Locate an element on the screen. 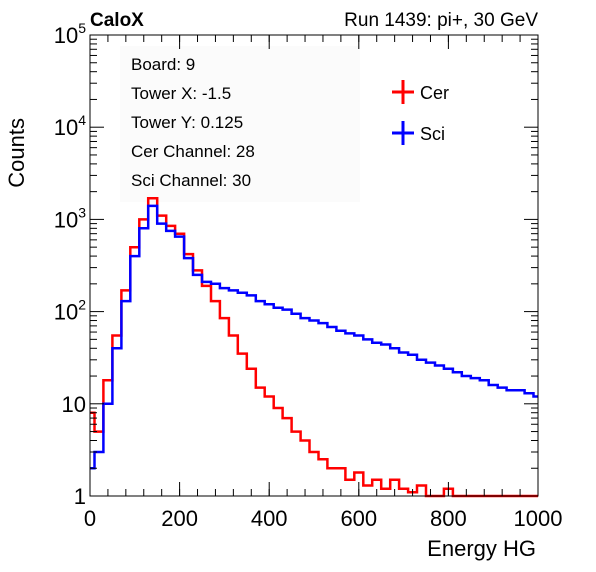 This screenshot has width=596, height=572. header-right-label: Run 1439: pi+, 30 GeV is located at coordinates (441, 20).